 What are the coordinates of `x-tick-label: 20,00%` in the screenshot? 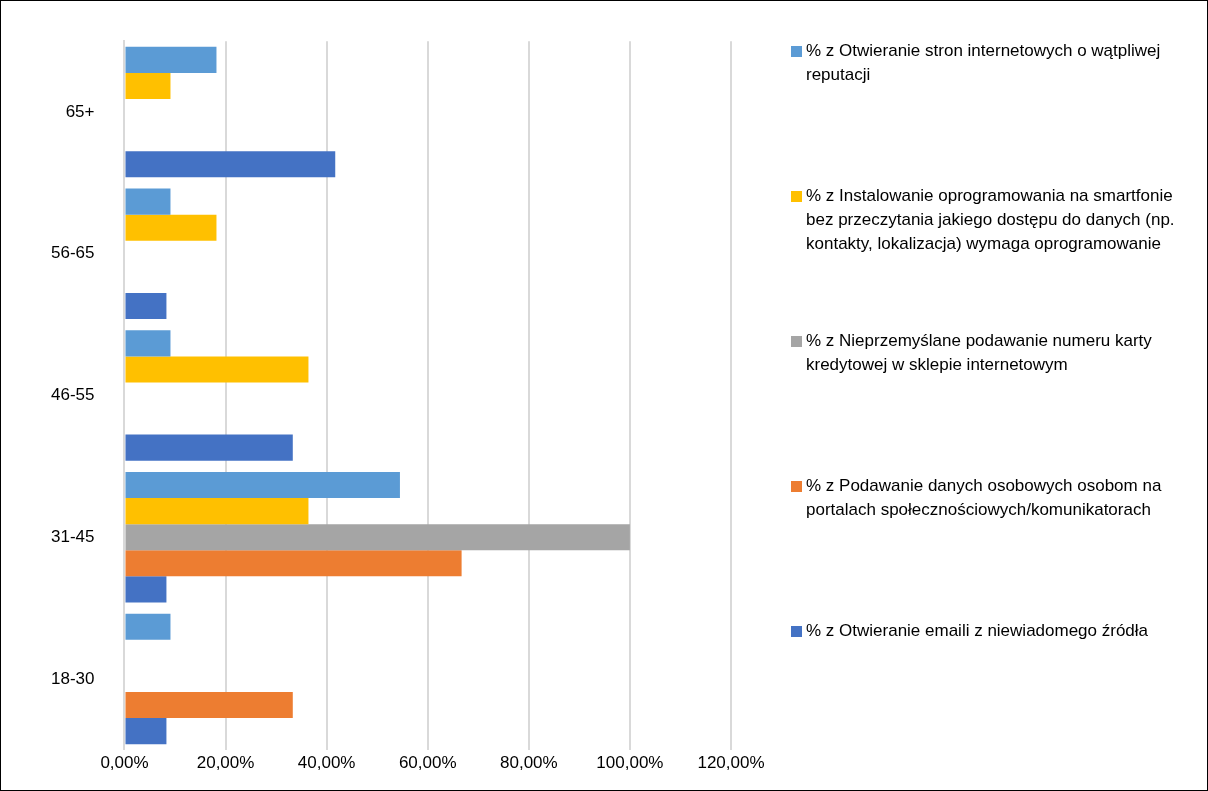 It's located at (225, 762).